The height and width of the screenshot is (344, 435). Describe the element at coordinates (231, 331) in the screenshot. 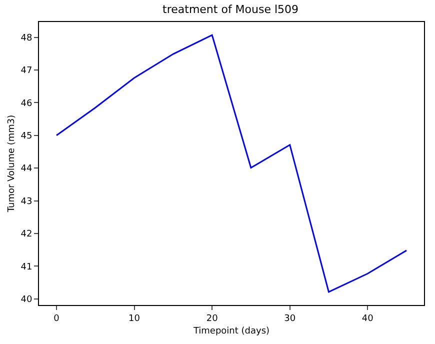

I see `x-axis-title: Timepoint (days)` at that location.